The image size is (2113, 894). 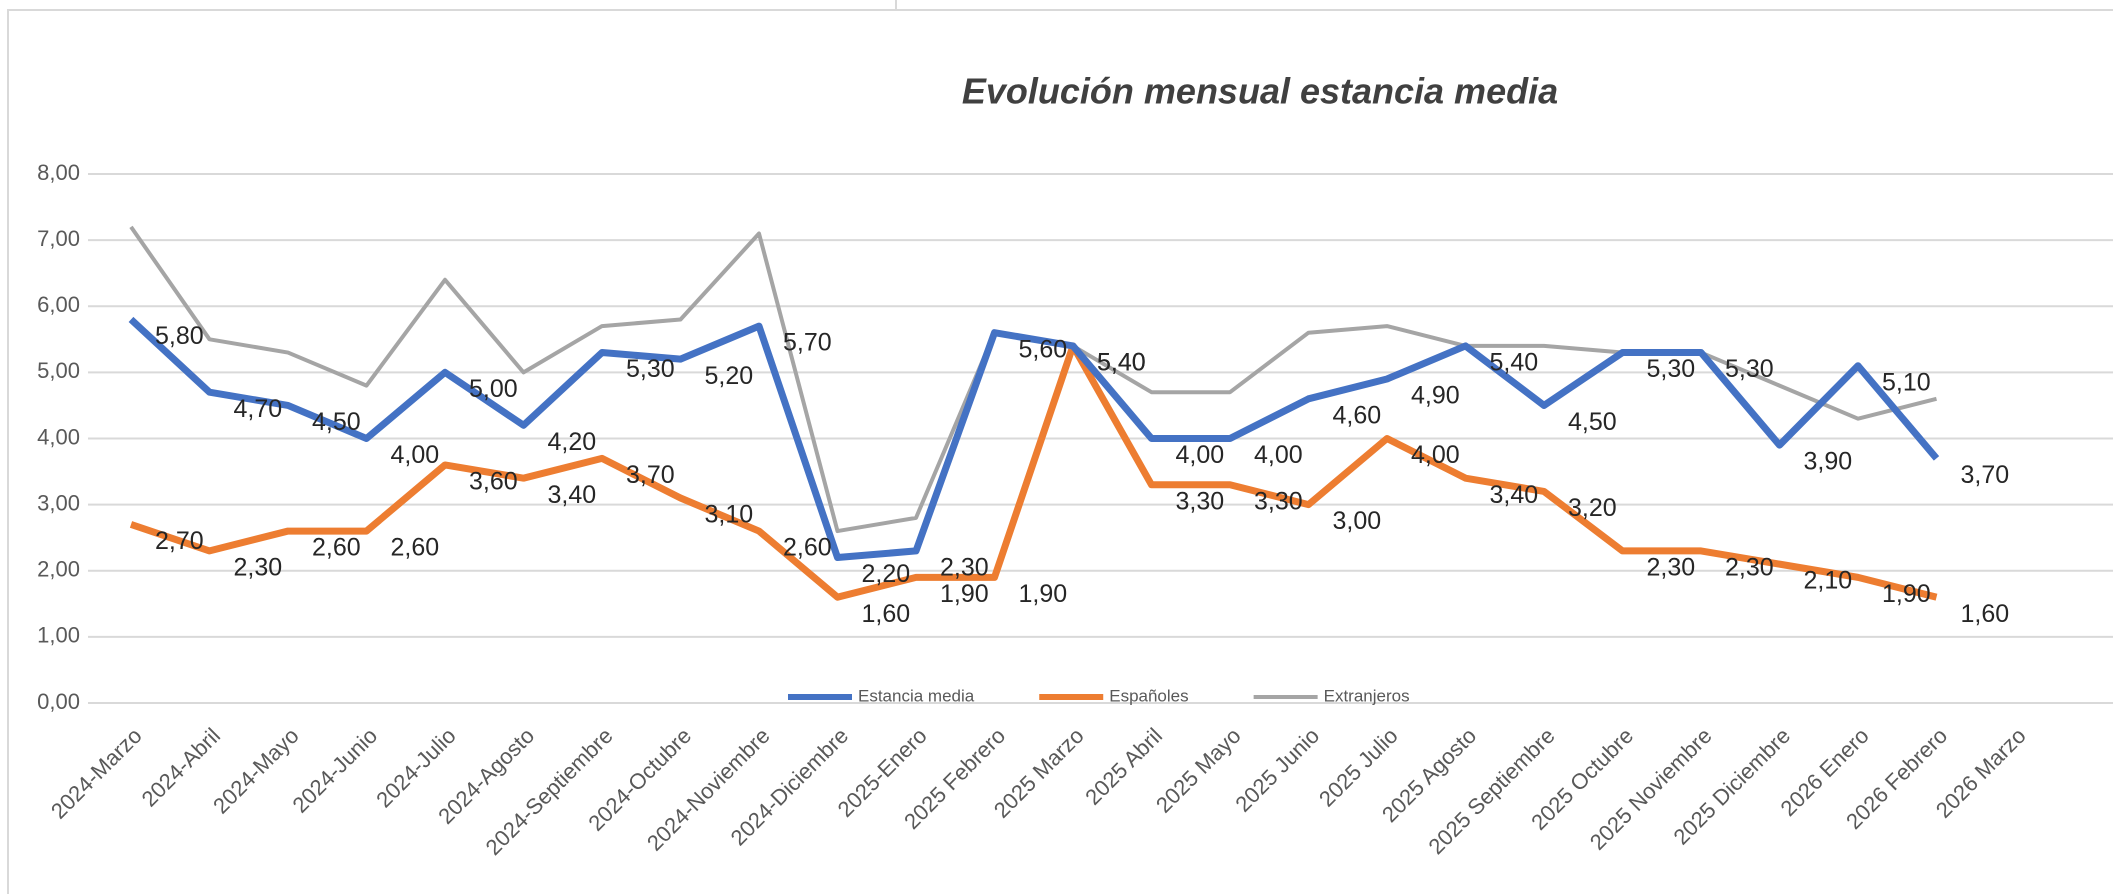 I want to click on y-tick-label: 3,00, so click(x=58, y=502).